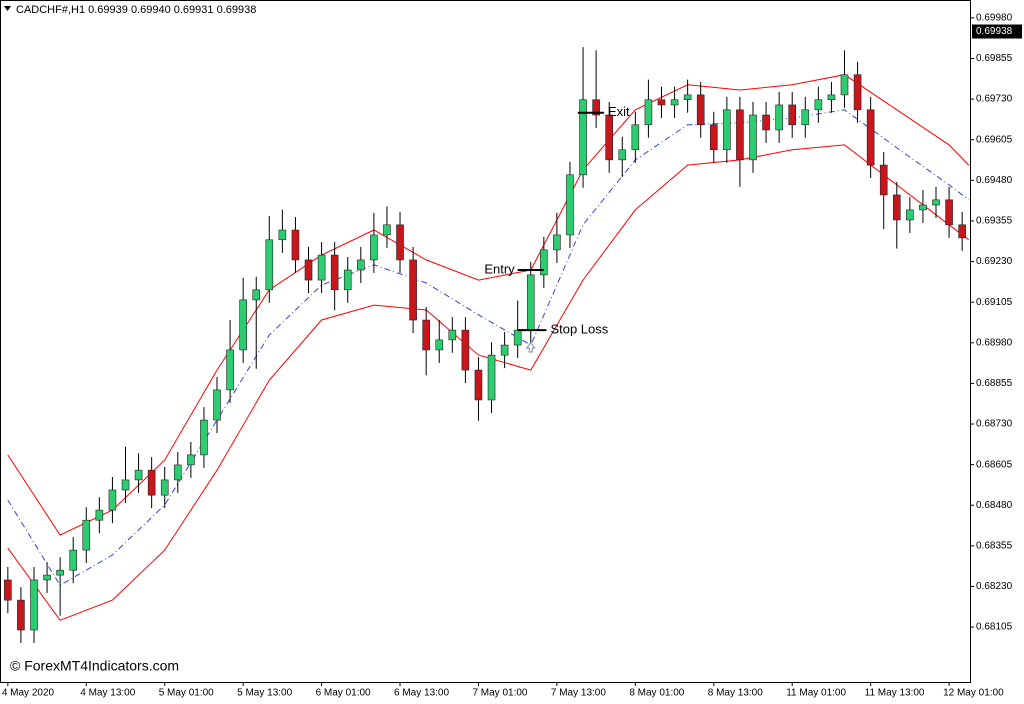 The image size is (1024, 704). Describe the element at coordinates (994, 342) in the screenshot. I see `y-tick-label: 0.68980` at that location.